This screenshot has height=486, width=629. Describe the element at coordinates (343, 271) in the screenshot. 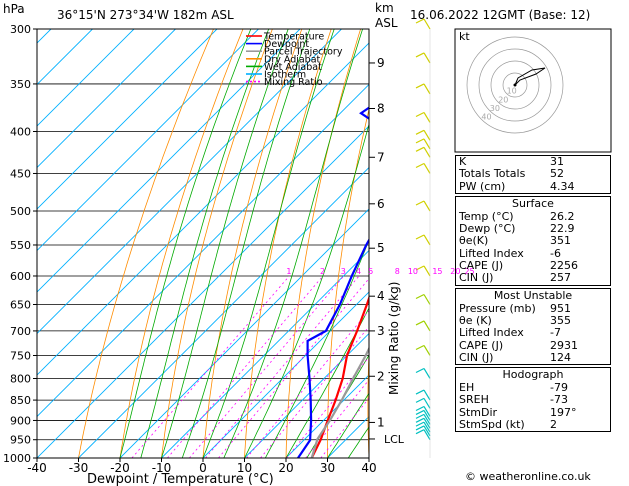

I see `mixing-ratio-label: 3` at that location.